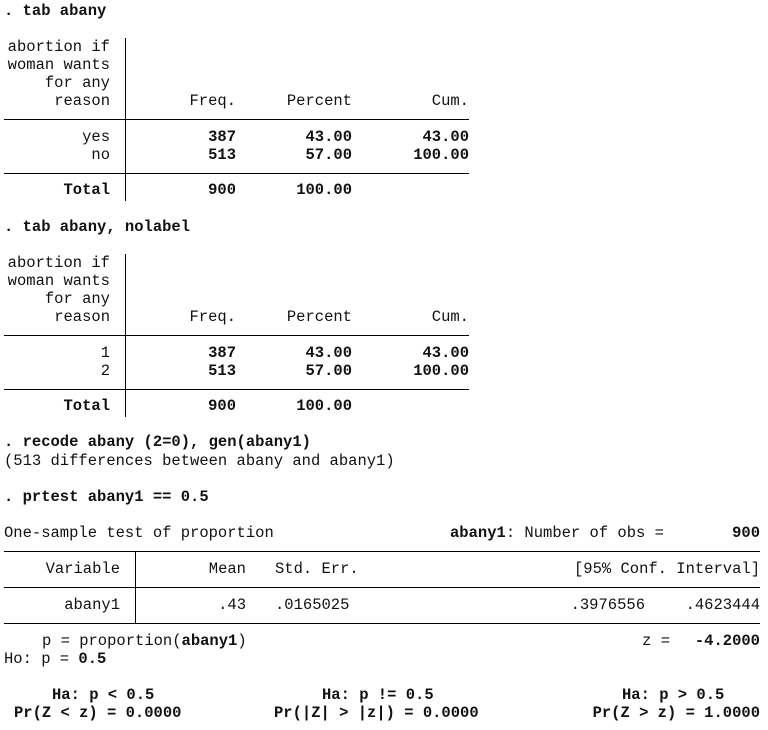 The width and height of the screenshot is (768, 730). What do you see at coordinates (312, 605) in the screenshot?
I see `cell-std-err: .0165025` at bounding box center [312, 605].